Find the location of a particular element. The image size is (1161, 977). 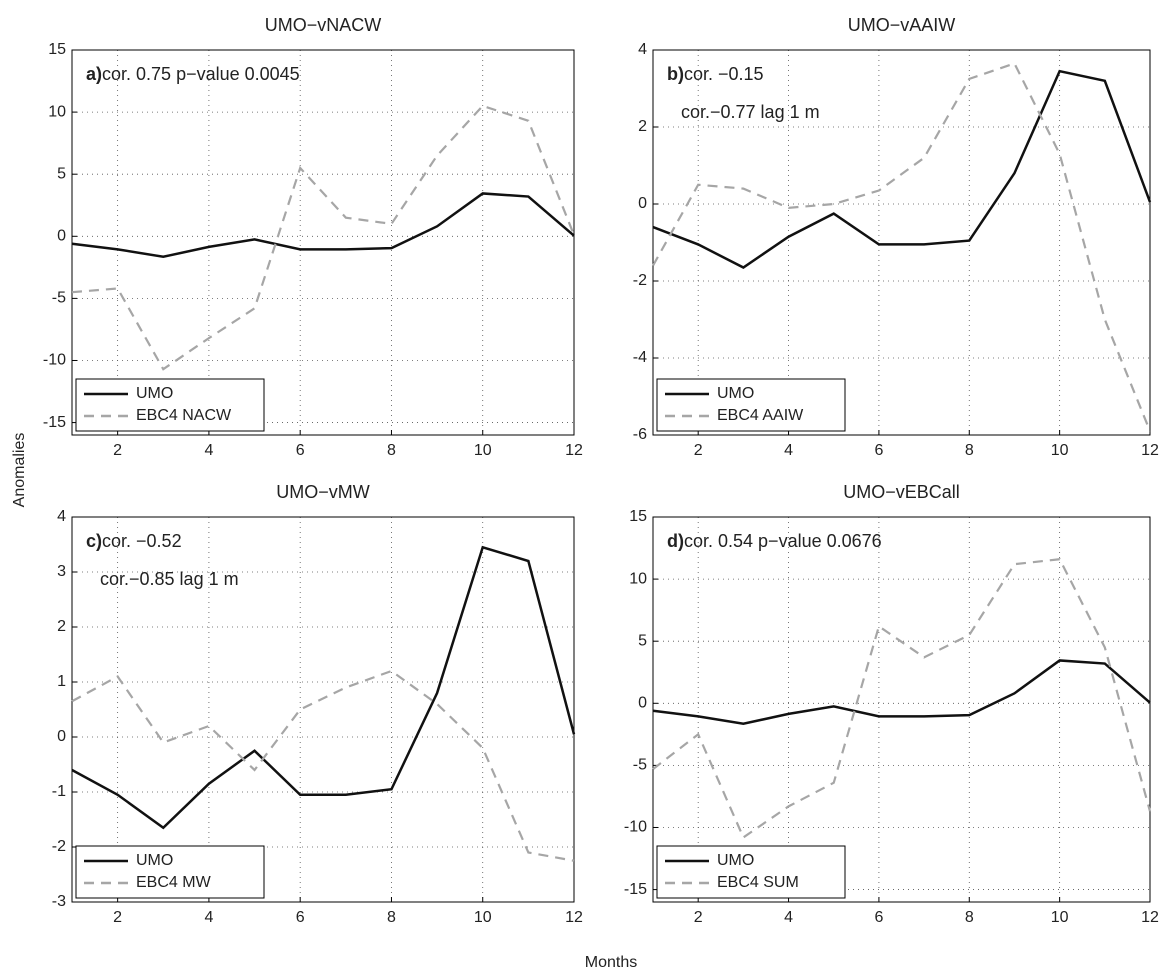

panel-label: d) is located at coordinates (675, 541).